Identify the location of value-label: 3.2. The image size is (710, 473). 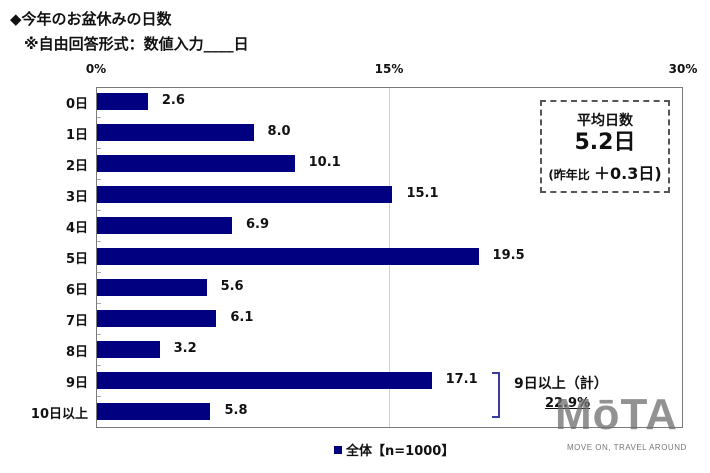
(185, 348).